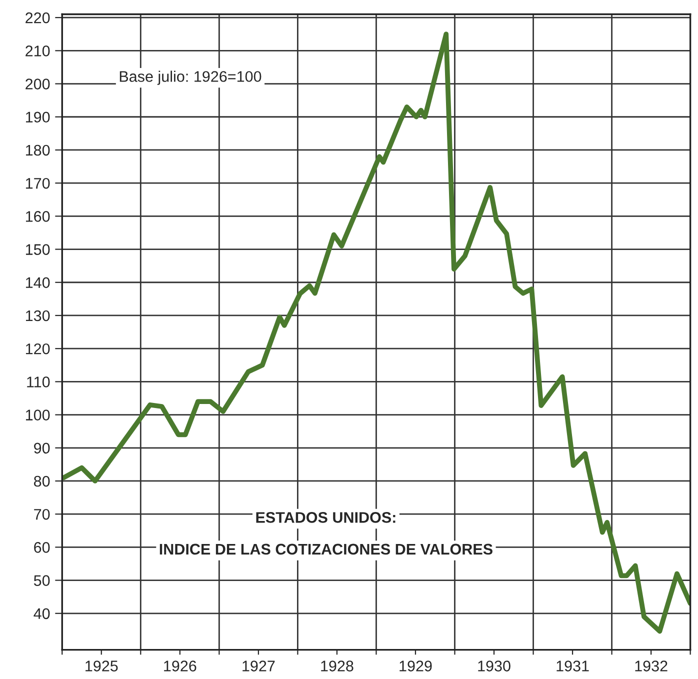  Describe the element at coordinates (42, 481) in the screenshot. I see `y-tick-label: 80` at that location.